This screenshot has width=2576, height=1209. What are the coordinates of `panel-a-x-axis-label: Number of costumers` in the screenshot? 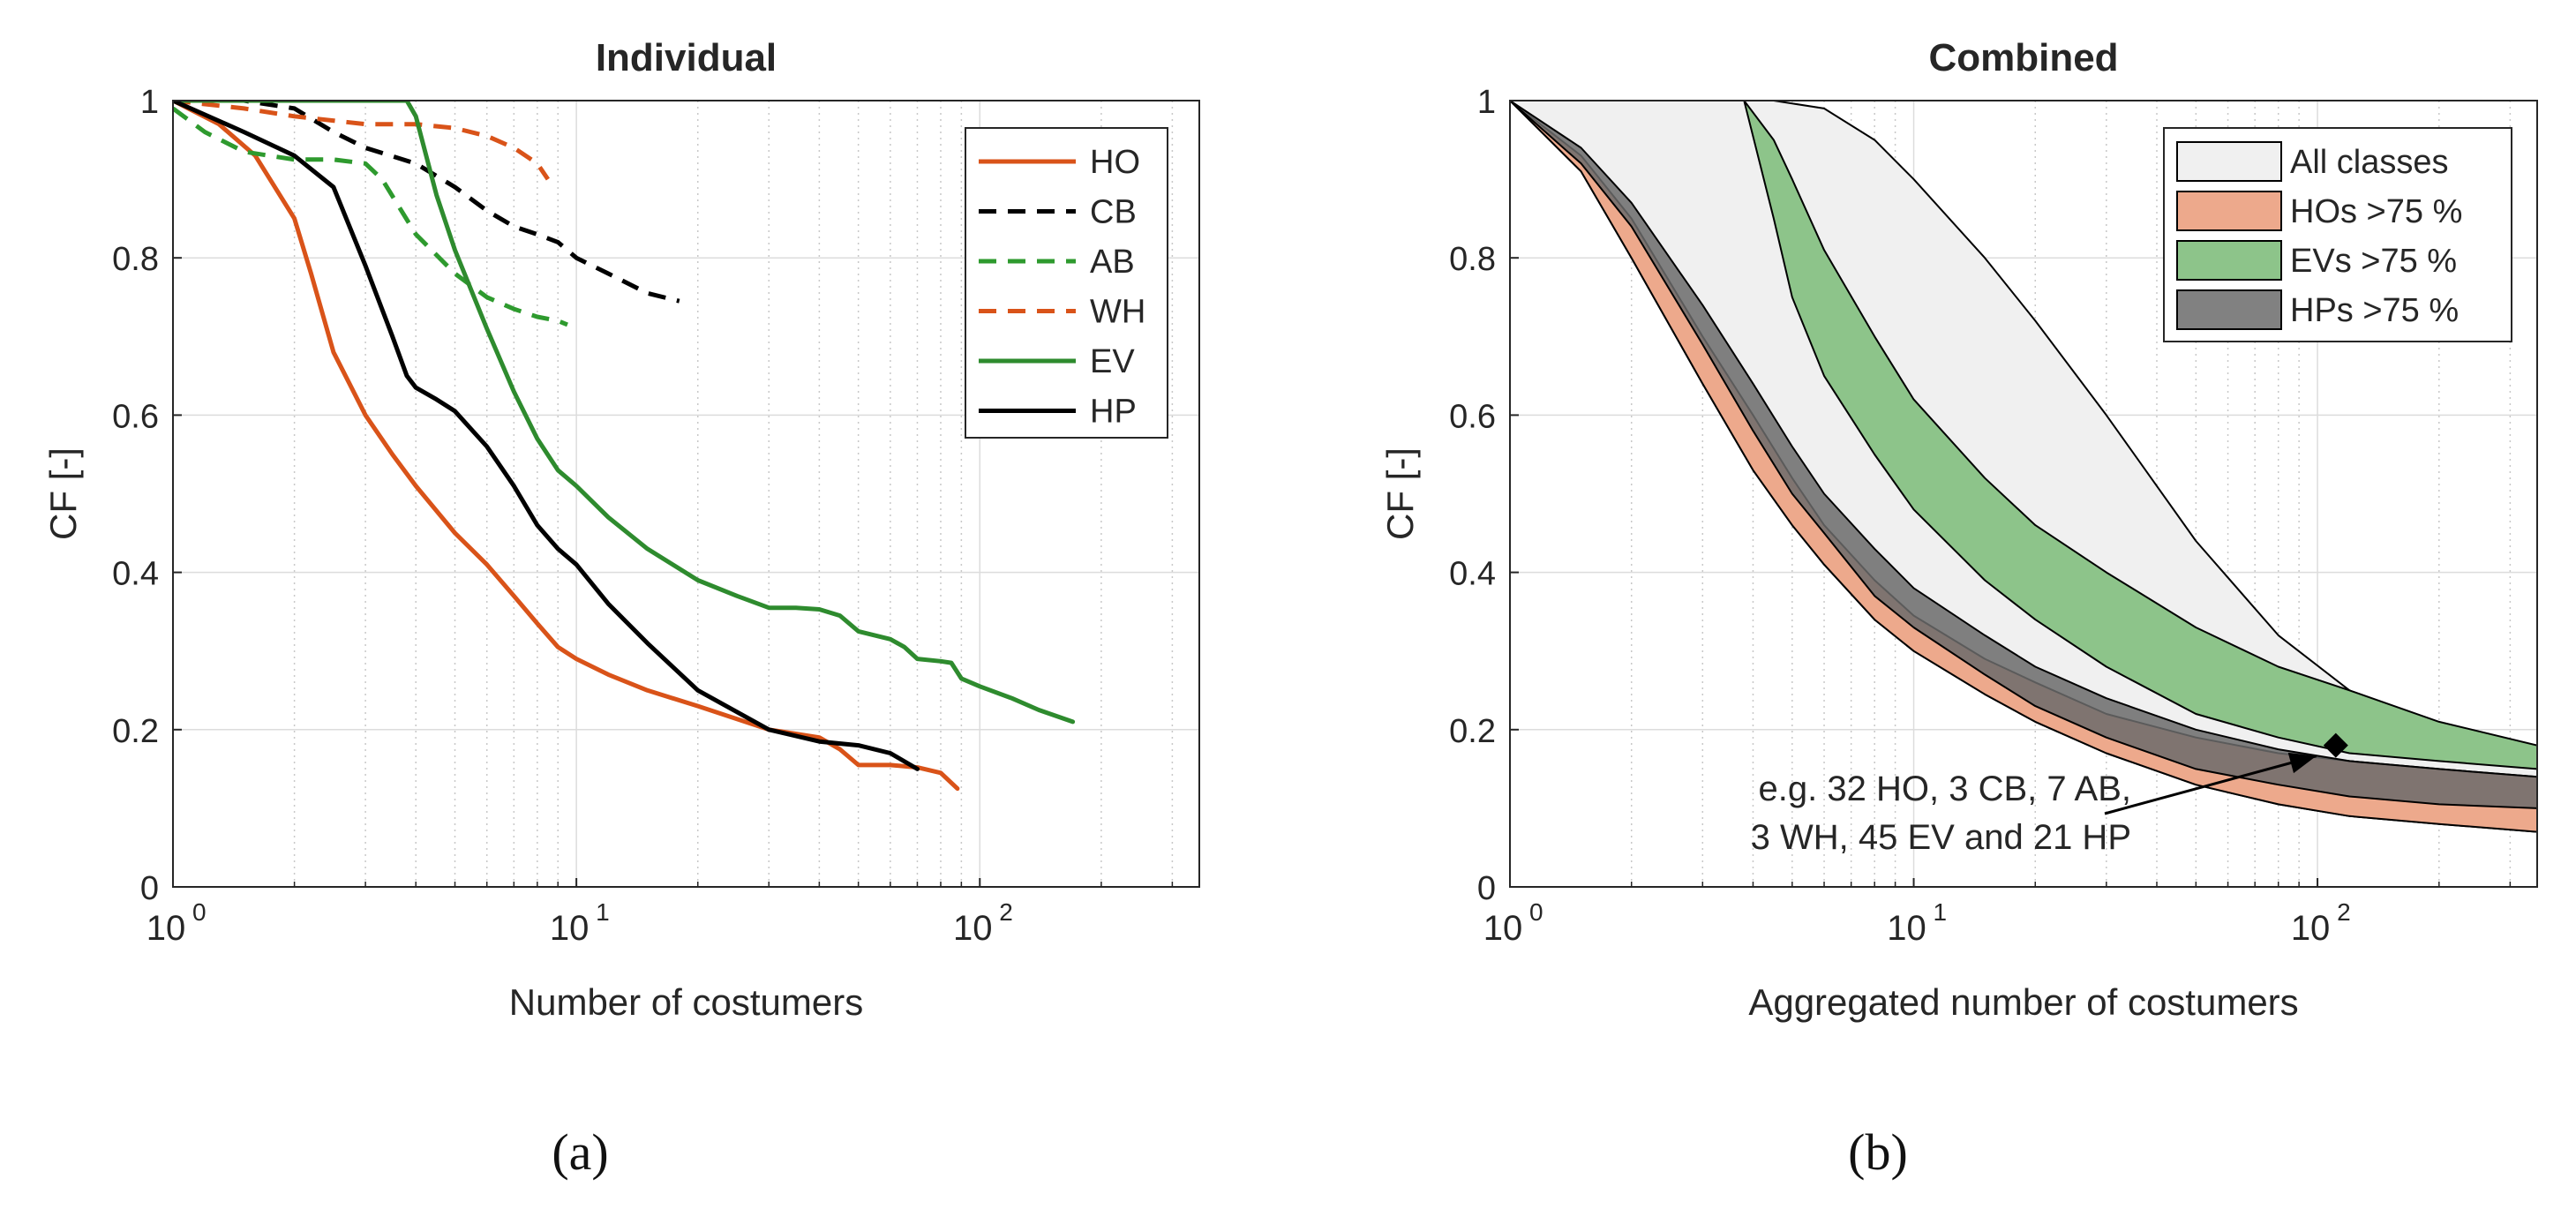 It's located at (686, 1002).